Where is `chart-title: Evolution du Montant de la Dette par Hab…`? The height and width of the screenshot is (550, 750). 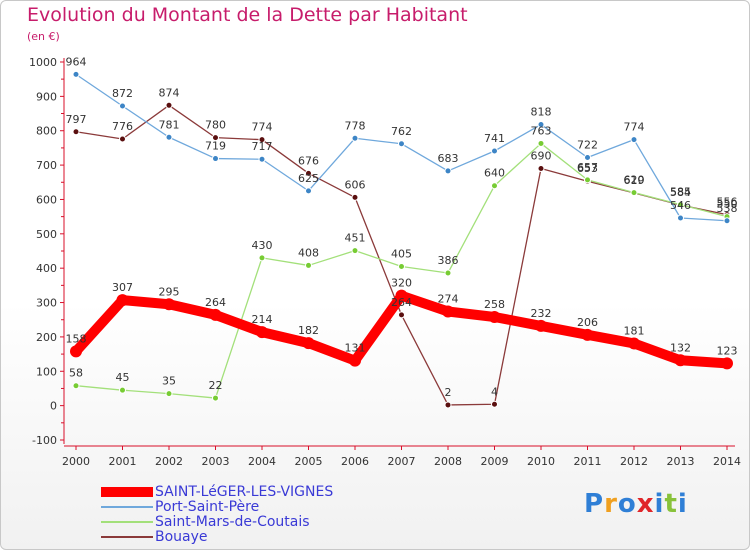 chart-title: Evolution du Montant de la Dette par Hab… is located at coordinates (247, 15).